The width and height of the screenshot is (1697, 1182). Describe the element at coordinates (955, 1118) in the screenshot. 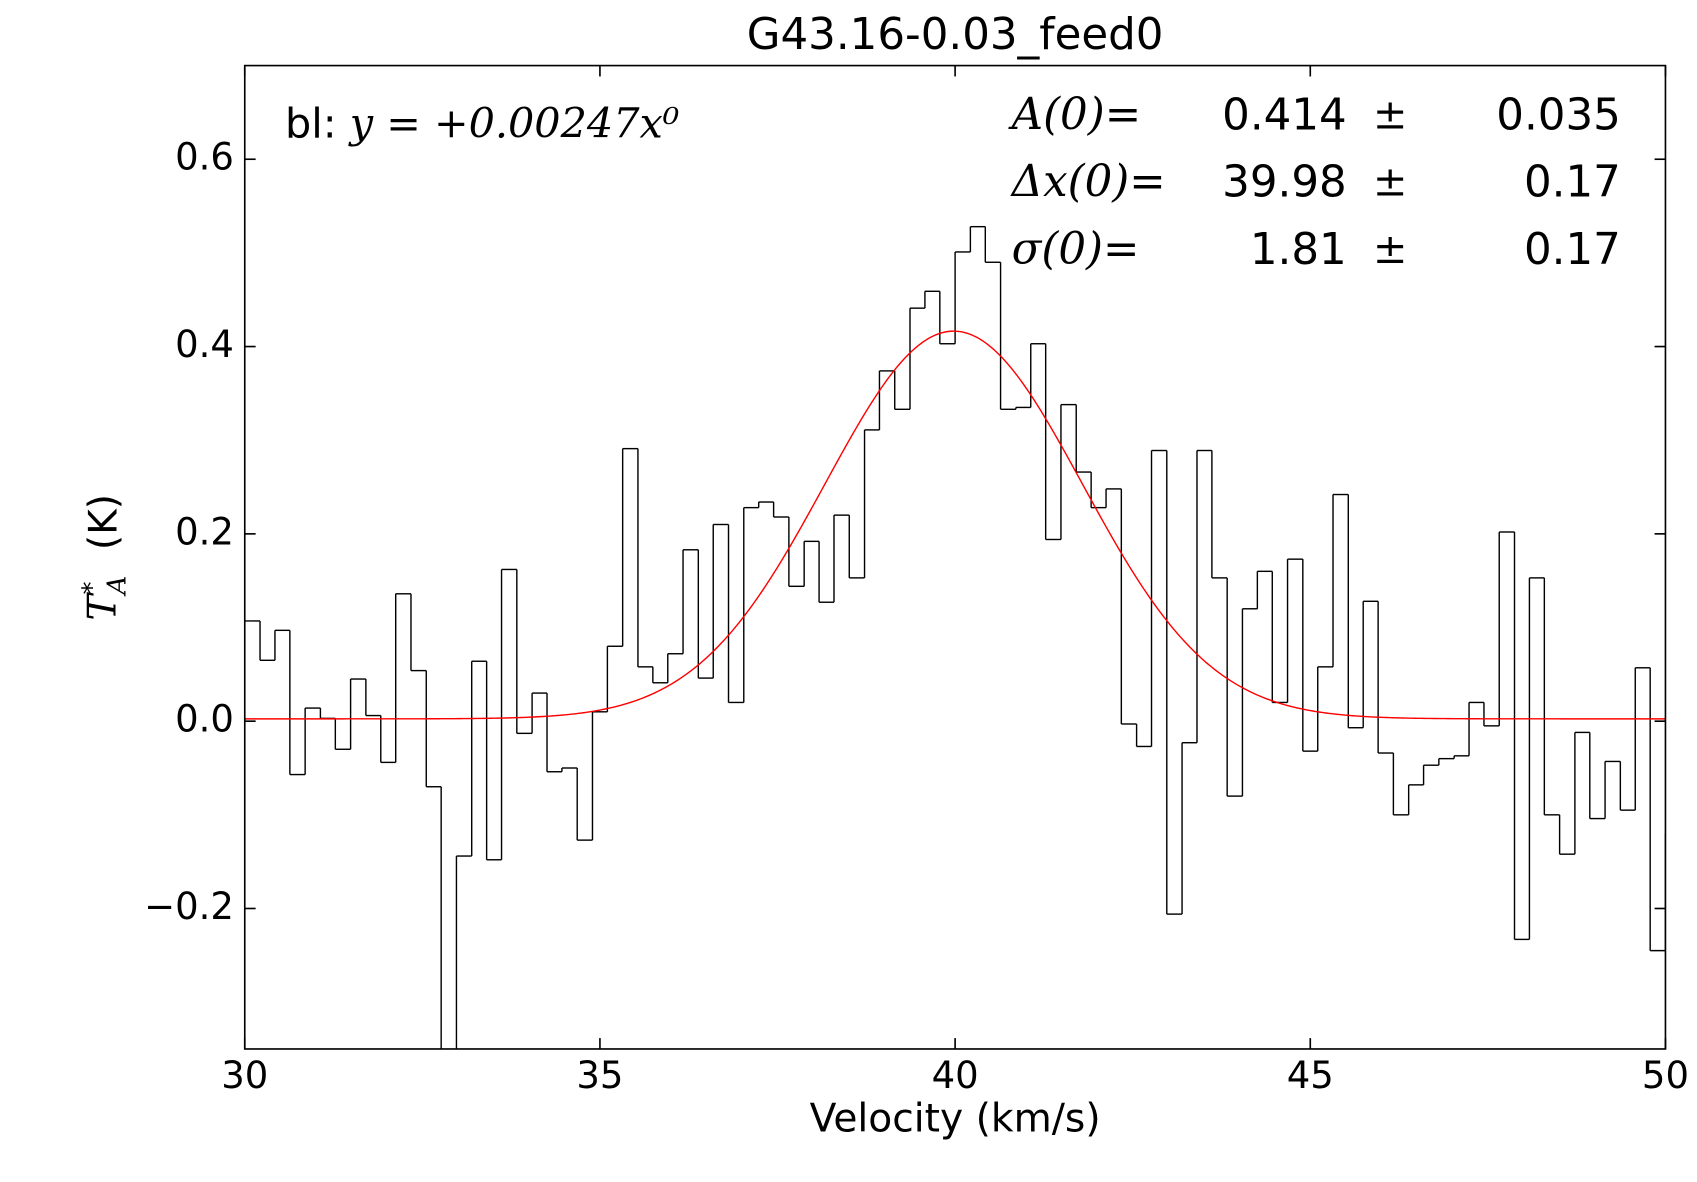

I see `x-axis-label: Velocity (km/s)` at that location.